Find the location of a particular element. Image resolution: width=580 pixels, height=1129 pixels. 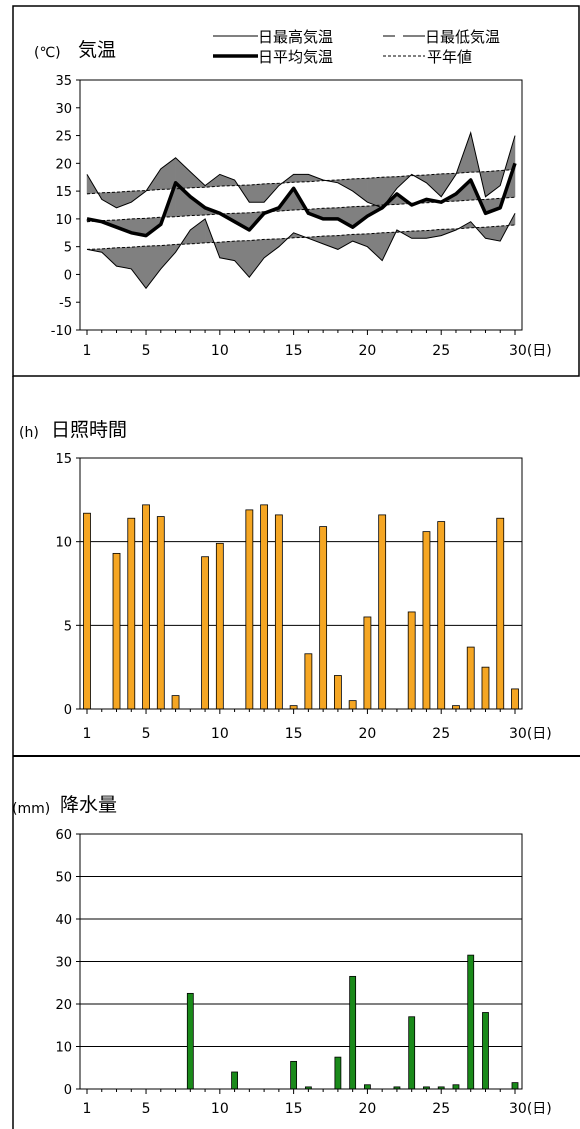

temperature-y-tick-label: 35 is located at coordinates (63, 81).